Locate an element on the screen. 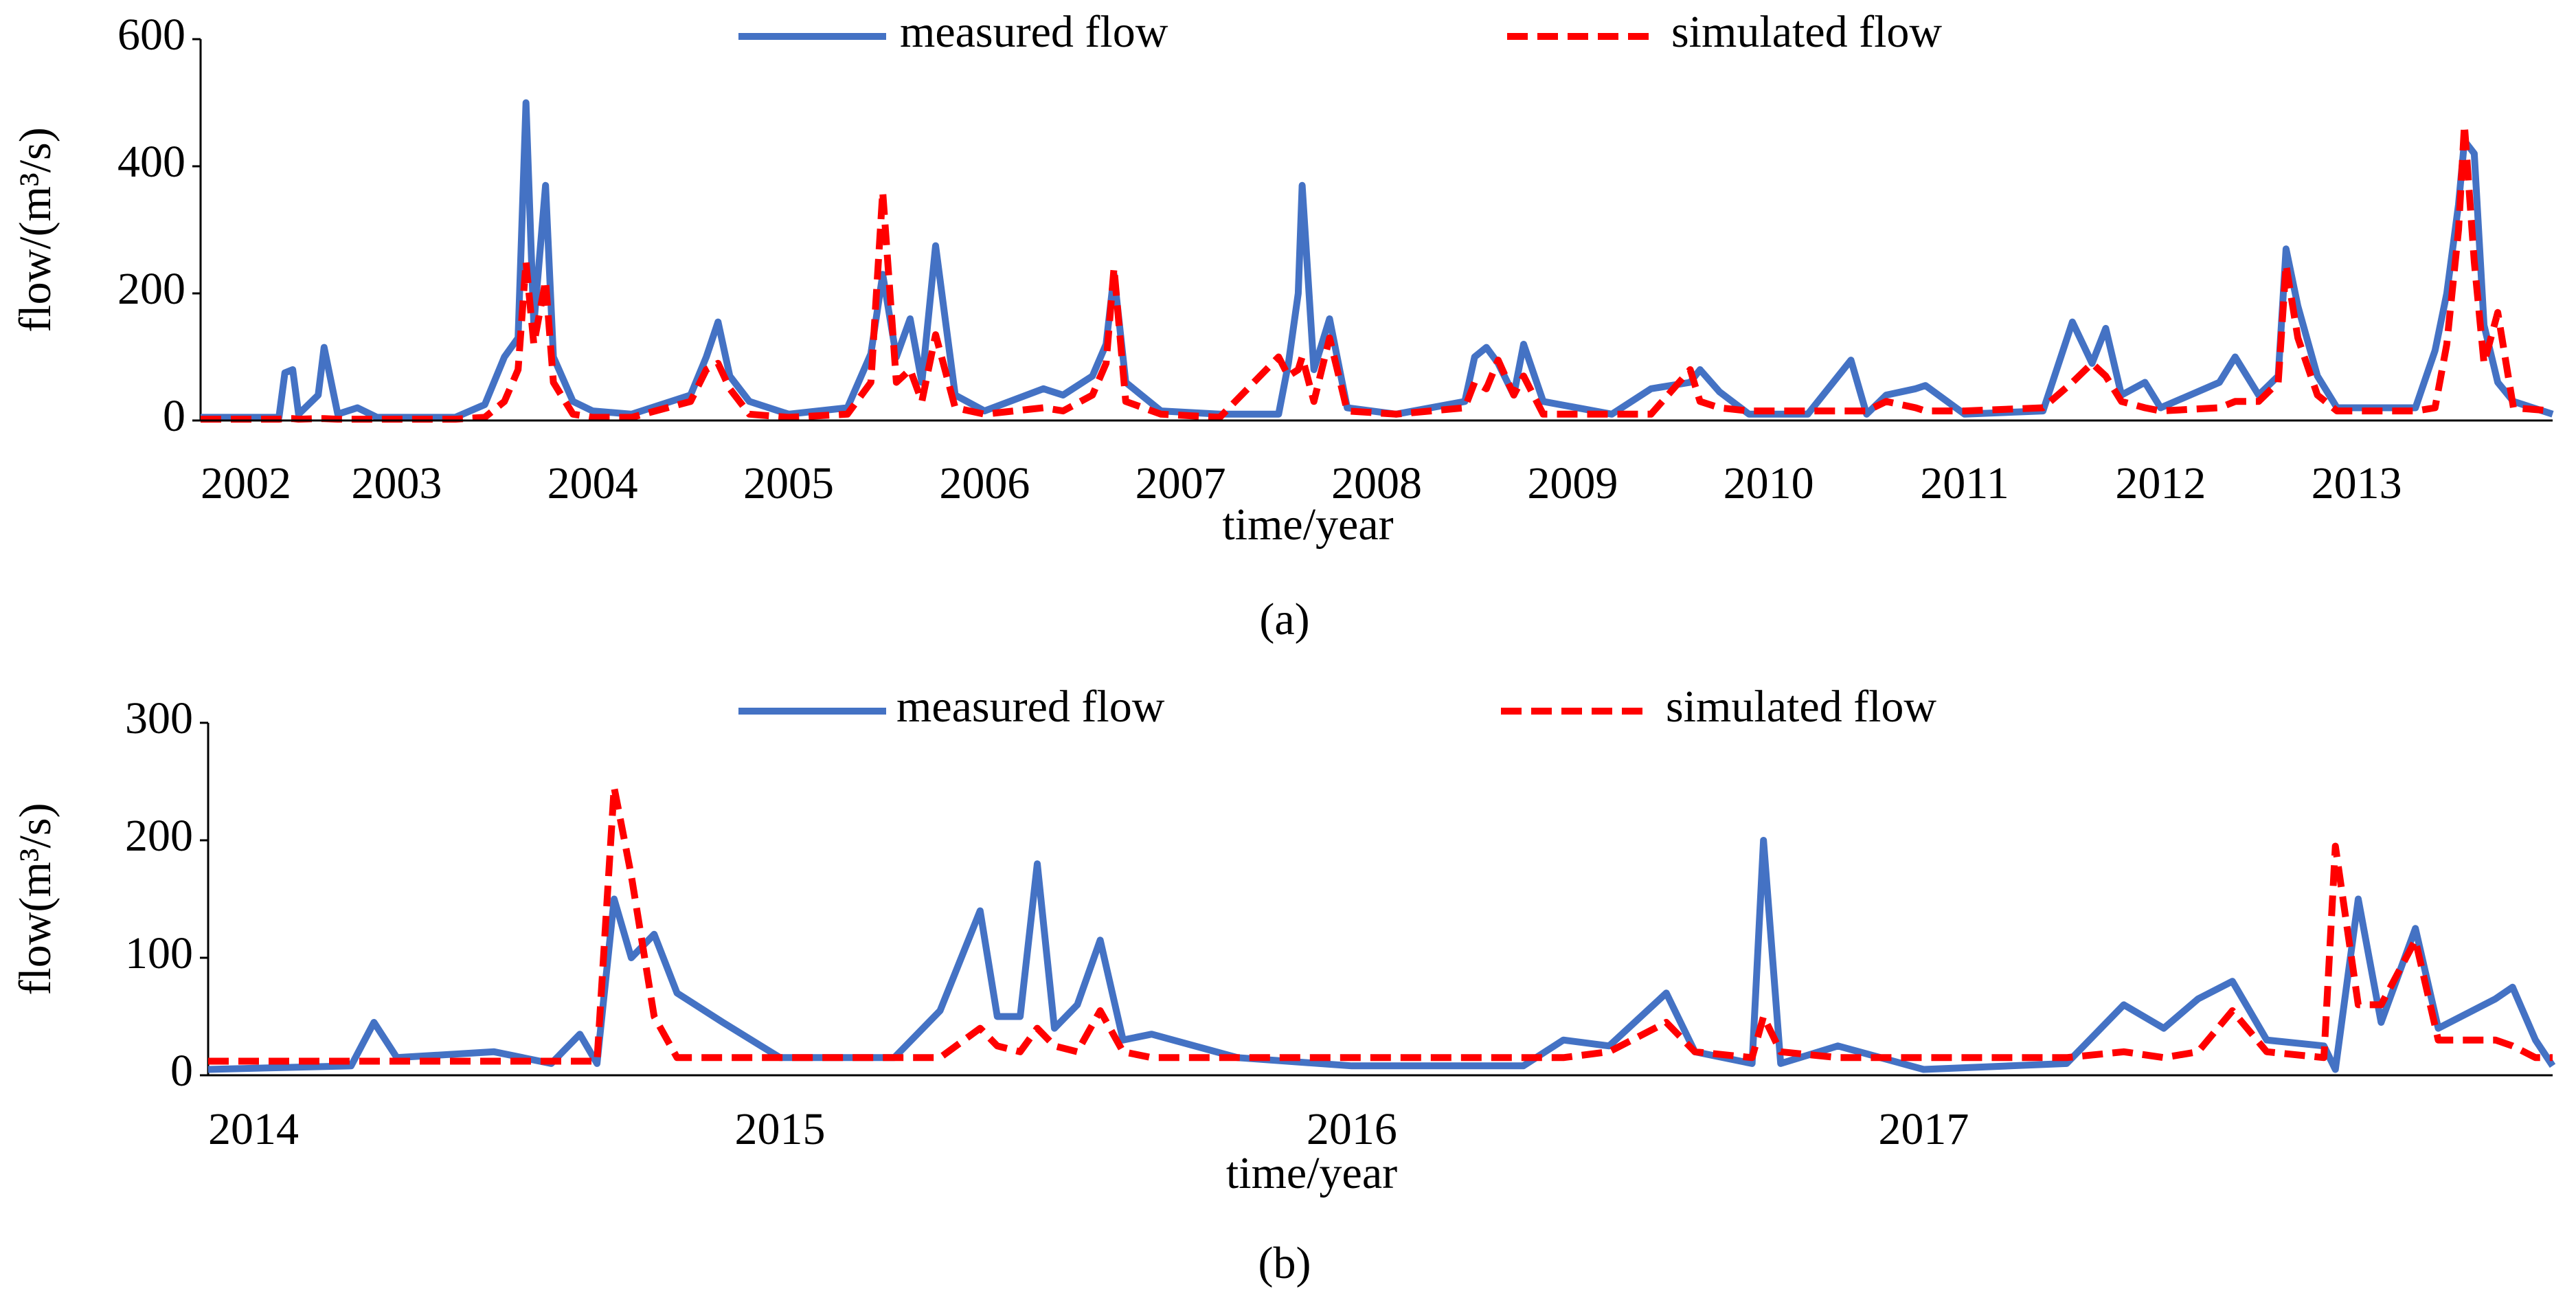  y-axis-label: flow/(m³/s) is located at coordinates (35, 229).